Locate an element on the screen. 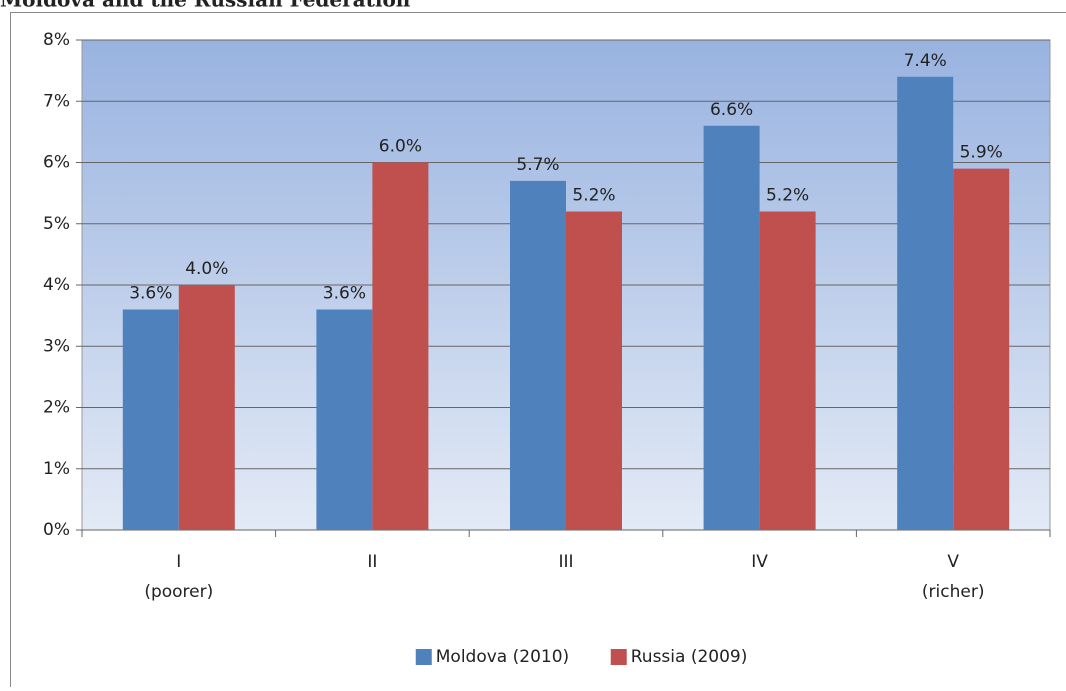 This screenshot has height=691, width=1066. chart-title: Moldova and the Russian Federation is located at coordinates (205, 6).